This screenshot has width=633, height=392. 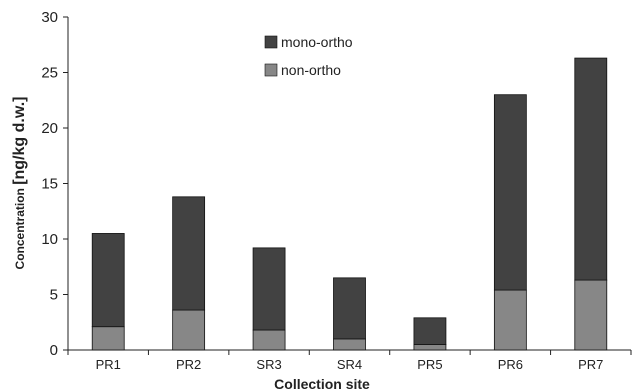 What do you see at coordinates (269, 340) in the screenshot?
I see `bar-non-ortho-SR3` at bounding box center [269, 340].